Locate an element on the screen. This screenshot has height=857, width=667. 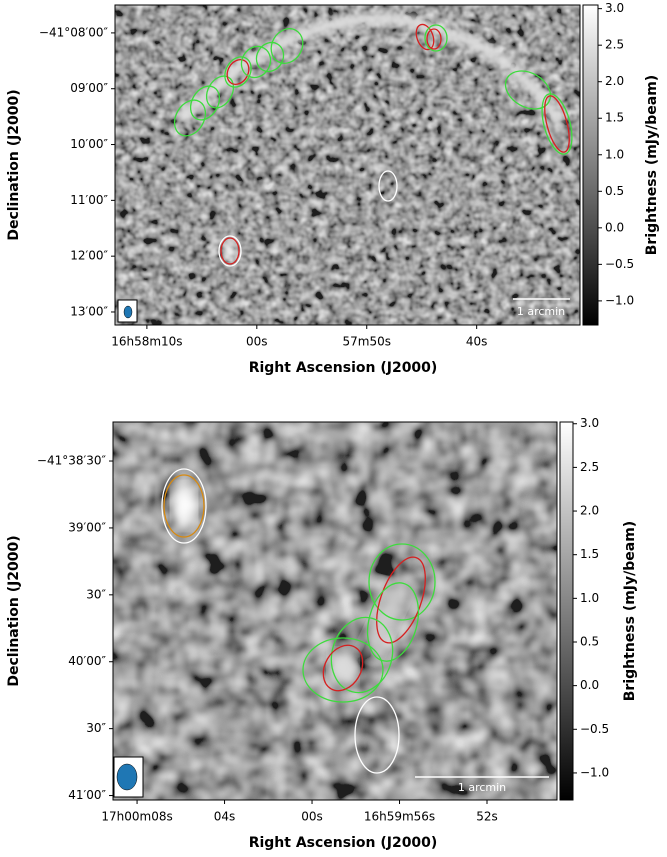
x-tick-label: 17h00m08s is located at coordinates (136, 817).